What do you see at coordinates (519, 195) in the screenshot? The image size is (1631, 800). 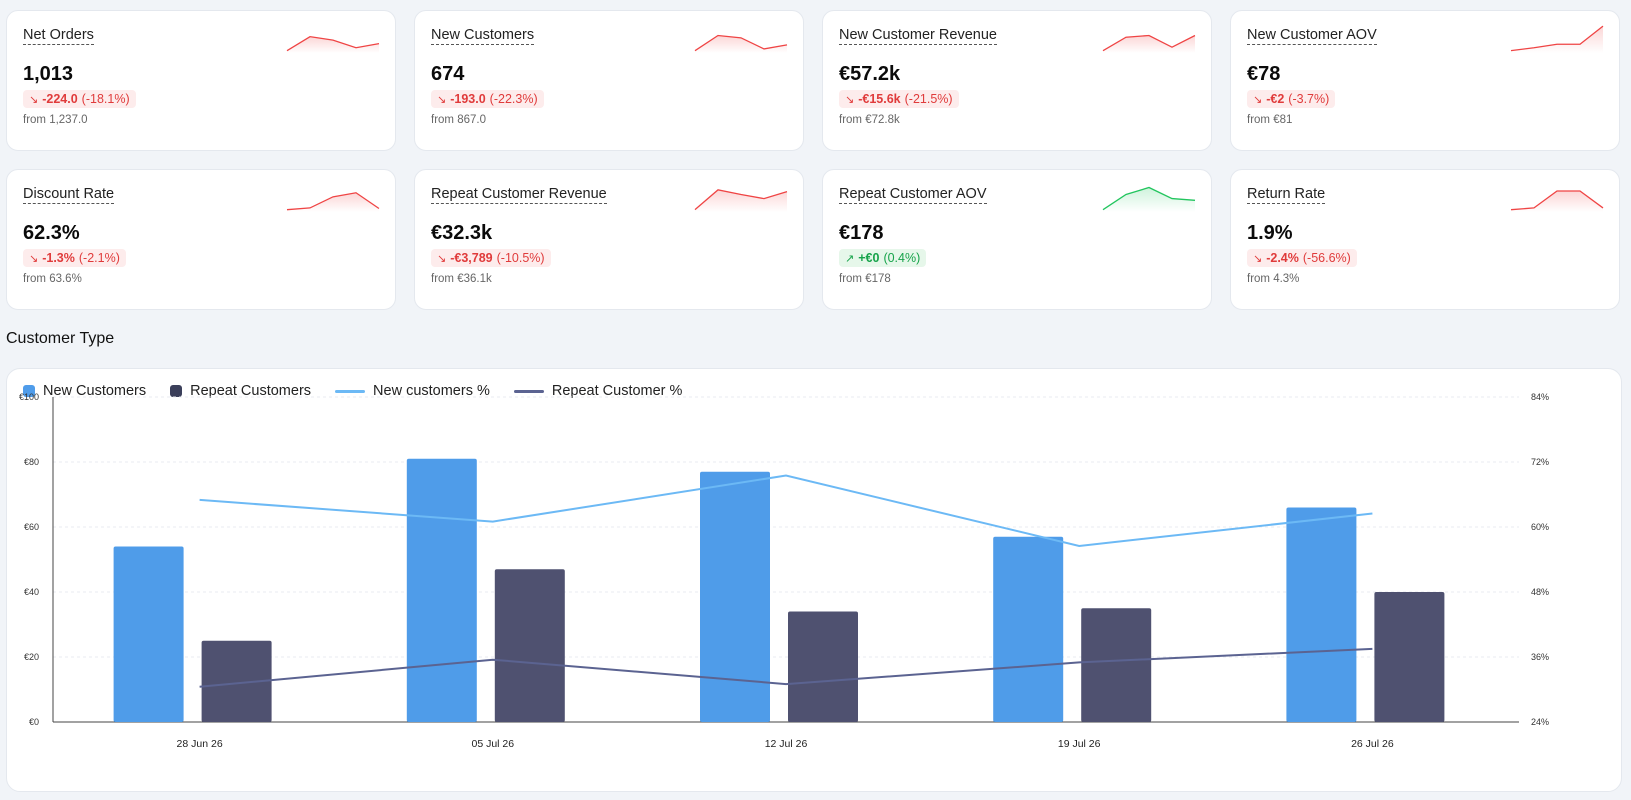 I see `kpi-title: Repeat Customer Revenue` at bounding box center [519, 195].